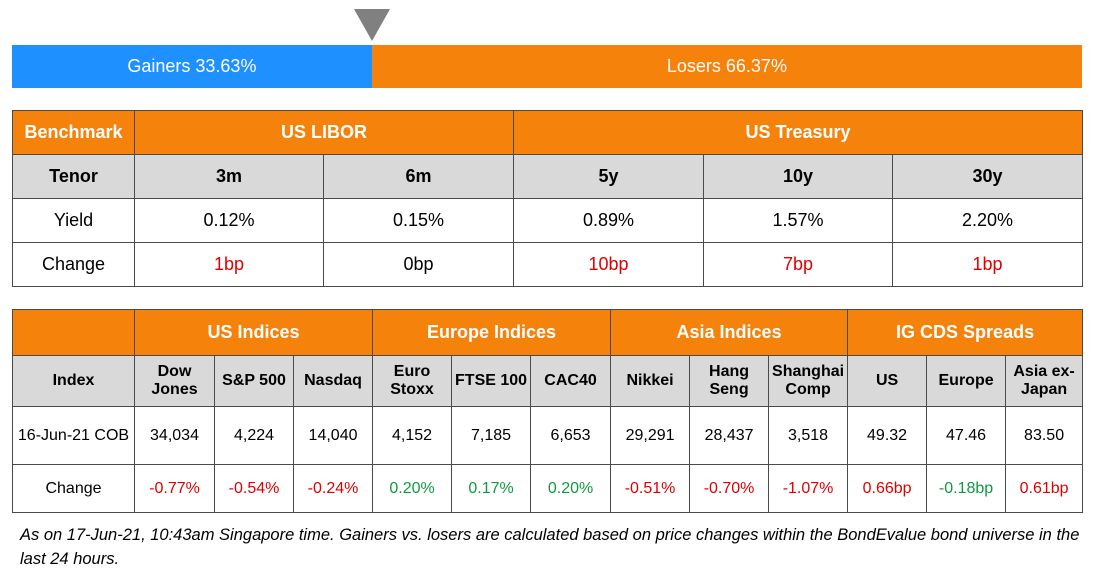 The width and height of the screenshot is (1094, 576). I want to click on tenor-cell: 3m, so click(229, 176).